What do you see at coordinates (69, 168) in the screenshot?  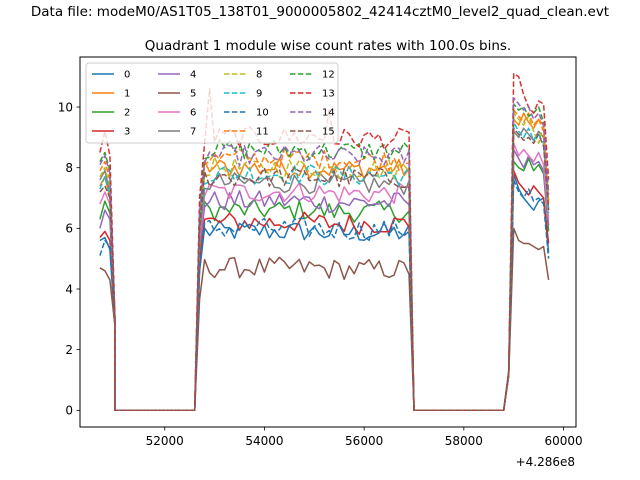 I see `y-tick-label: 8` at bounding box center [69, 168].